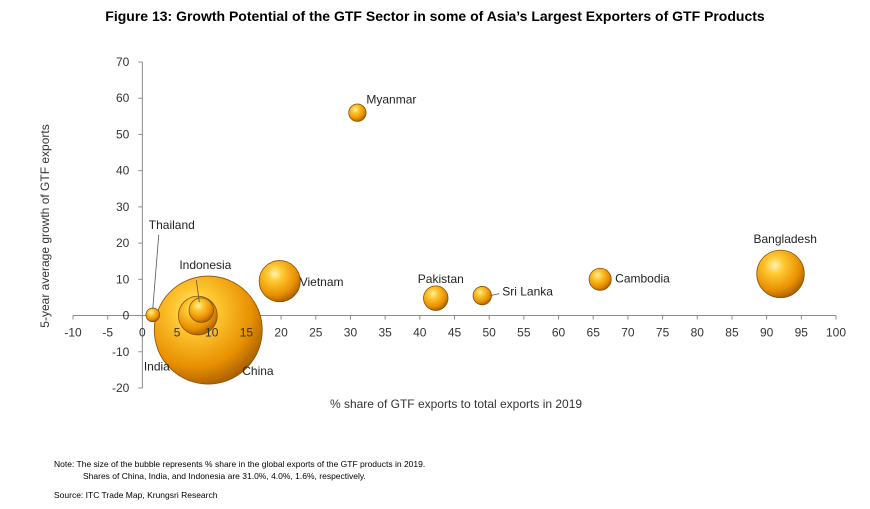  What do you see at coordinates (785, 239) in the screenshot?
I see `point-label: Bangladesh` at bounding box center [785, 239].